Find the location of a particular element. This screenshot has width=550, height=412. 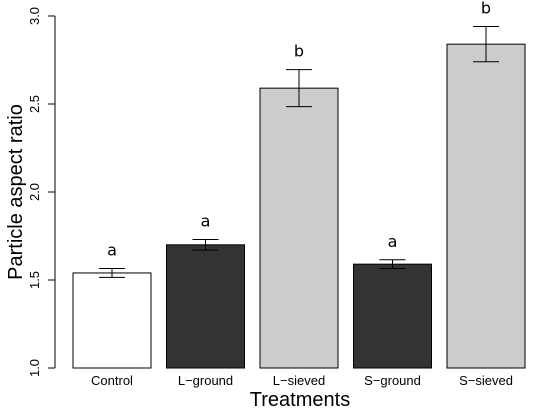

significance-label-3: b is located at coordinates (299, 51).